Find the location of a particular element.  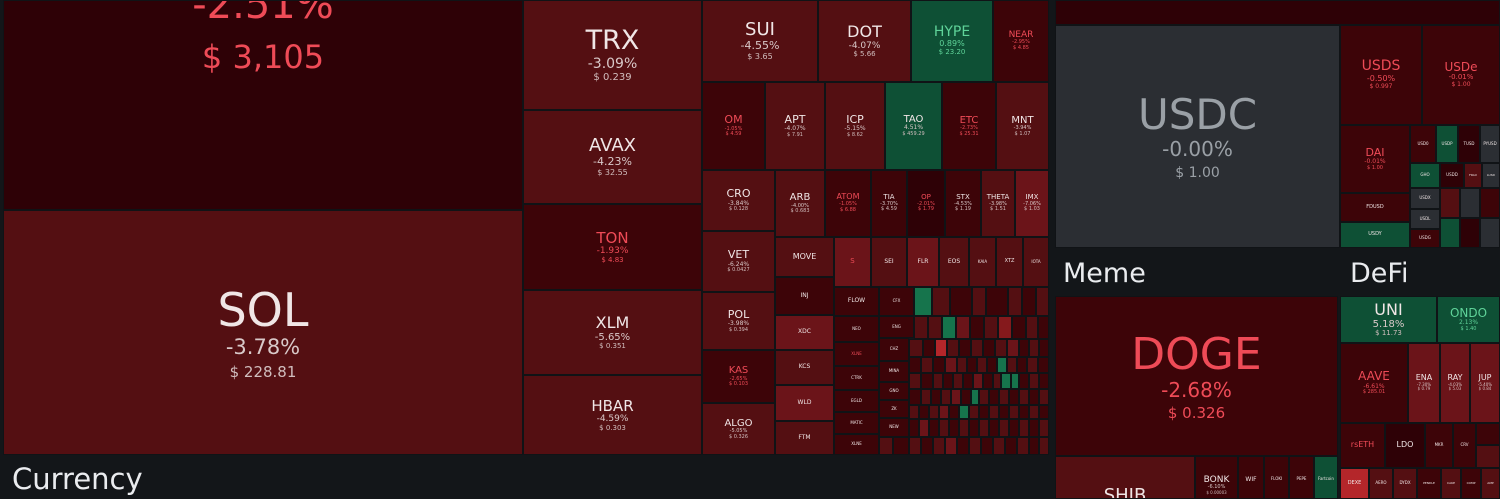

tile-ldo: LDO is located at coordinates (1405, 445).